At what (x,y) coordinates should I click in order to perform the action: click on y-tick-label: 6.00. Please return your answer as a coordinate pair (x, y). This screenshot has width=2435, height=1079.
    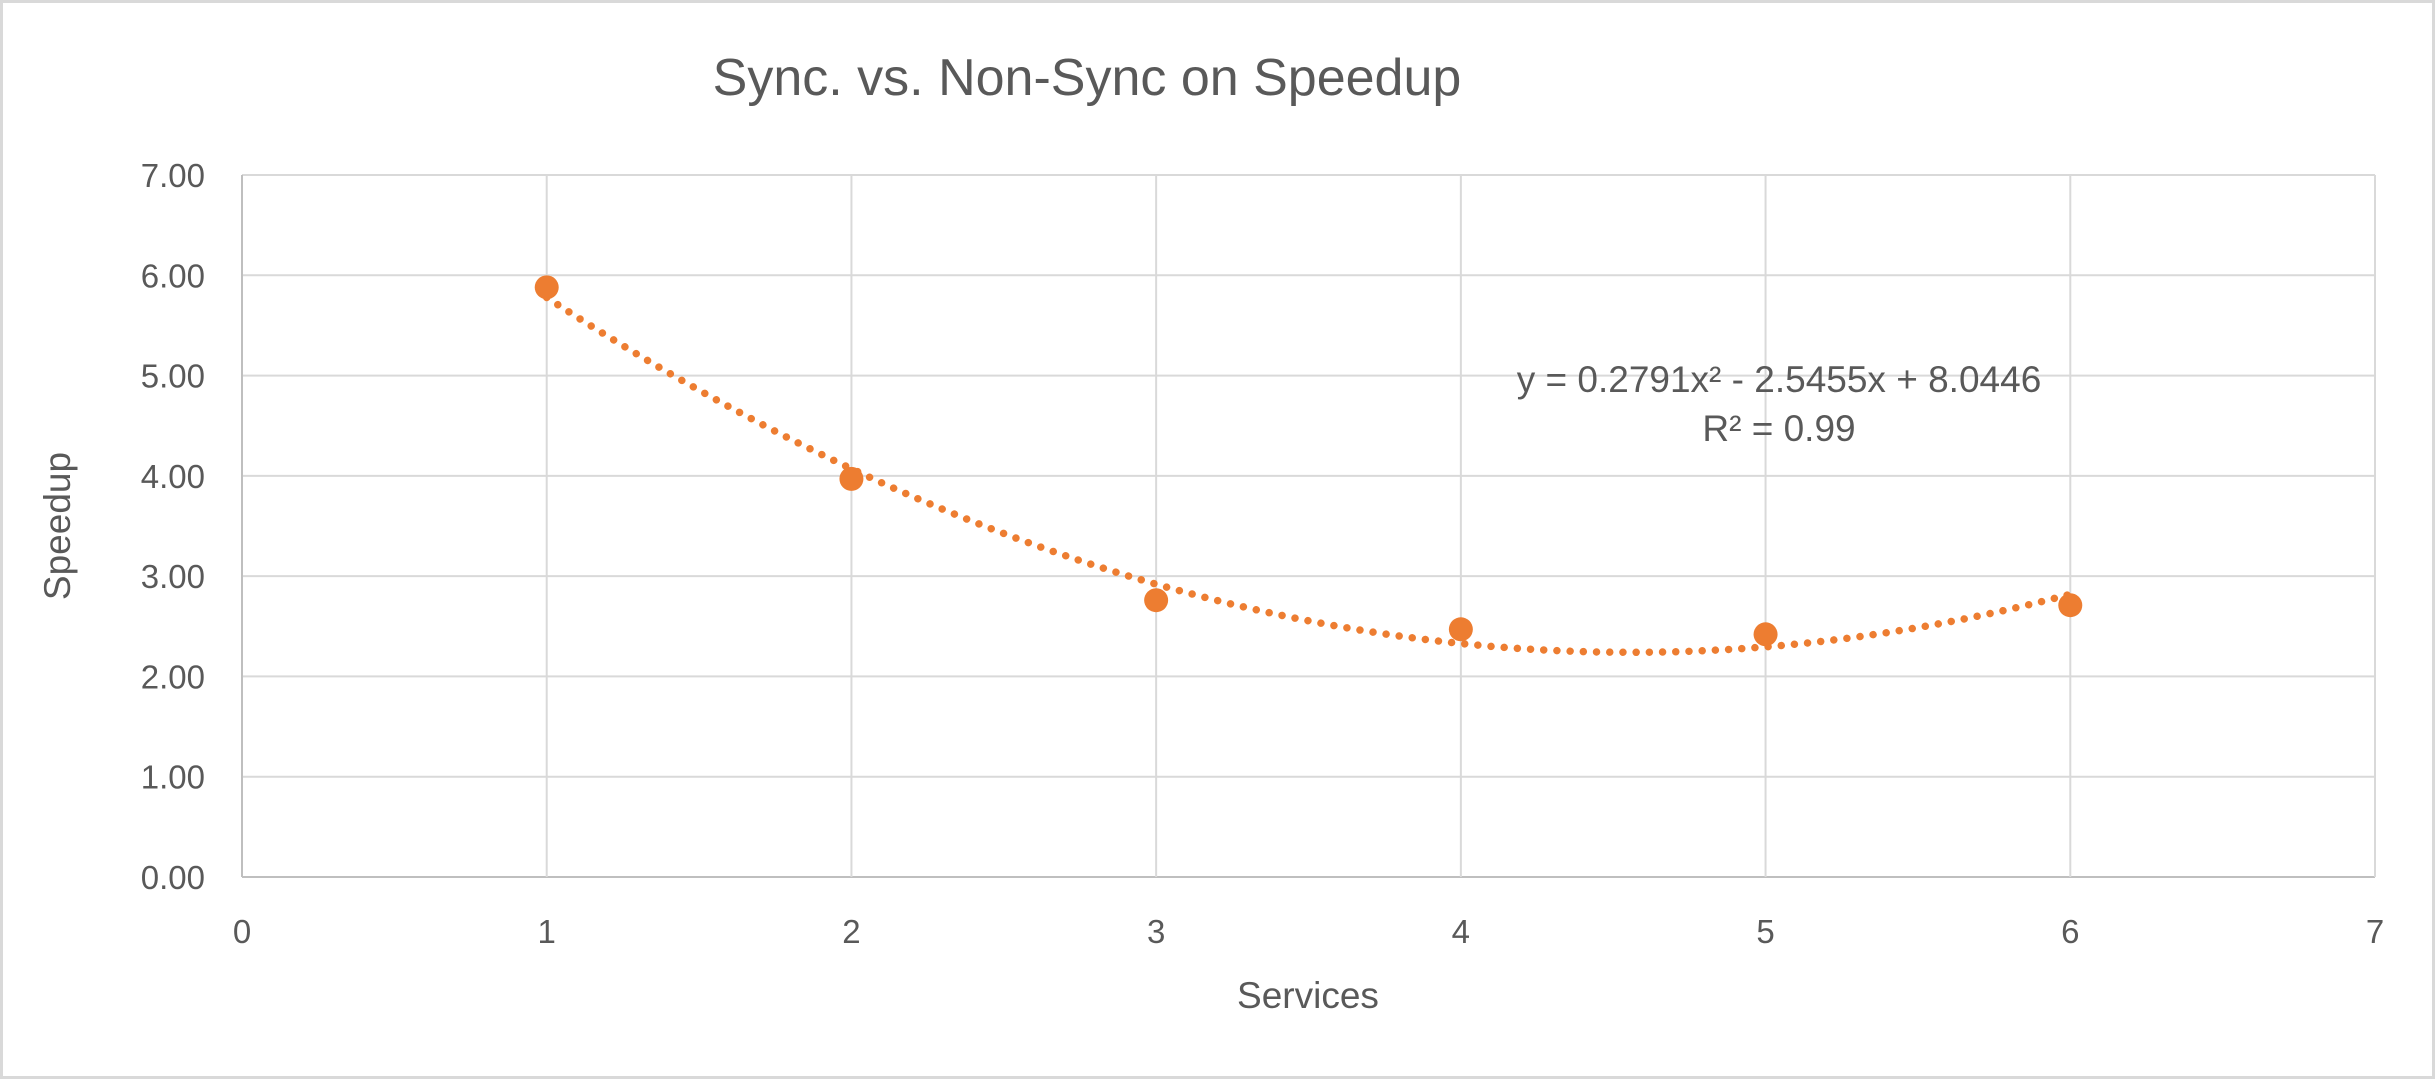
    Looking at the image, I should click on (173, 275).